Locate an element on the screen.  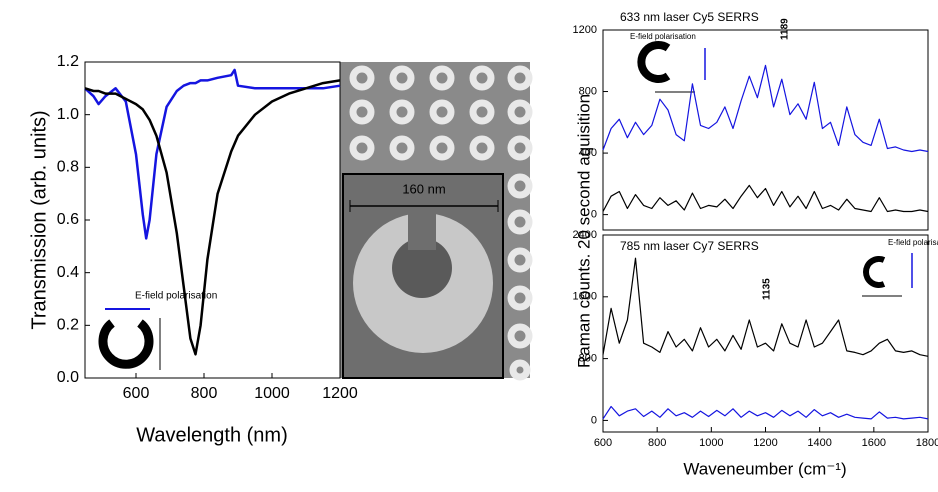
y-tick-label: 0.6 is located at coordinates (68, 219).